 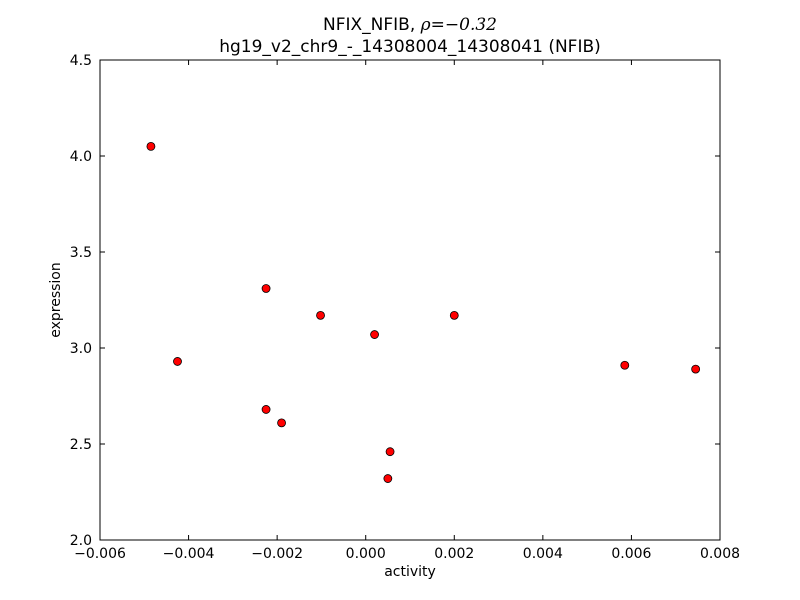 What do you see at coordinates (81, 445) in the screenshot?
I see `y-tick-label: 2.5` at bounding box center [81, 445].